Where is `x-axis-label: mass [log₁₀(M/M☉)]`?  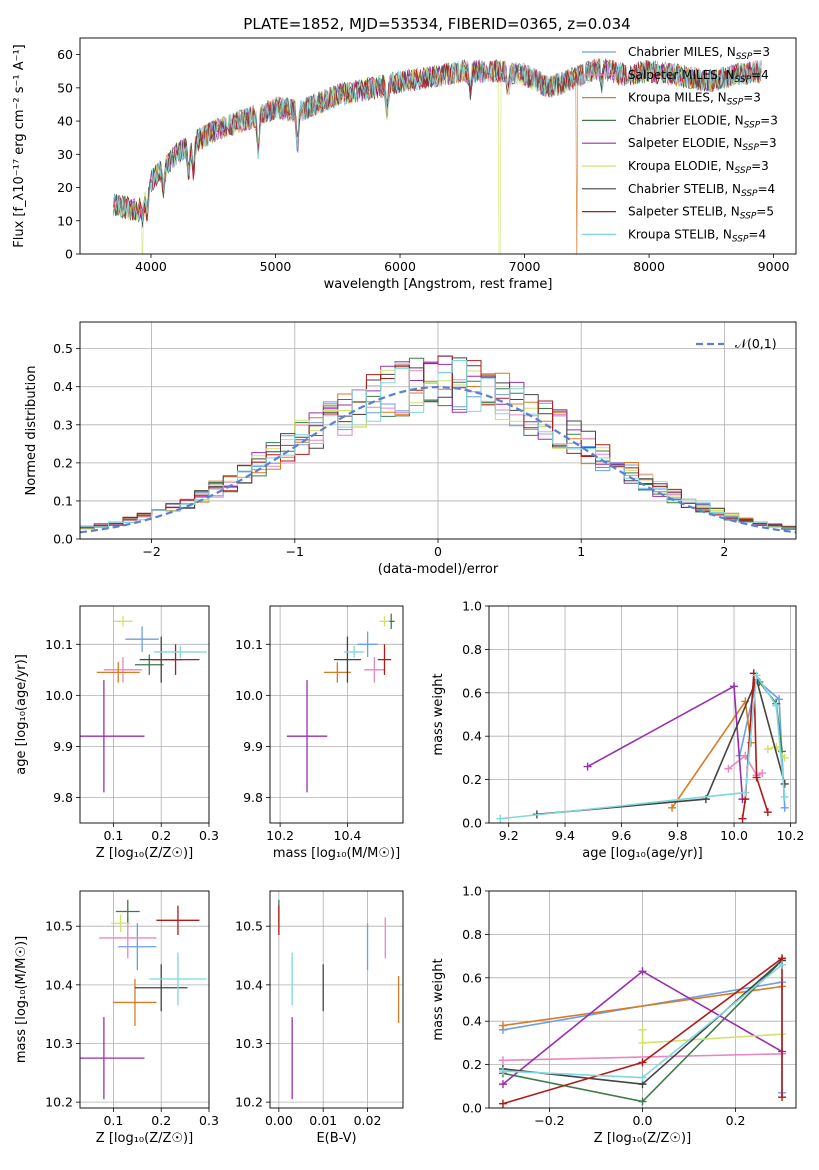 x-axis-label: mass [log₁₀(M/M☉)] is located at coordinates (336, 853).